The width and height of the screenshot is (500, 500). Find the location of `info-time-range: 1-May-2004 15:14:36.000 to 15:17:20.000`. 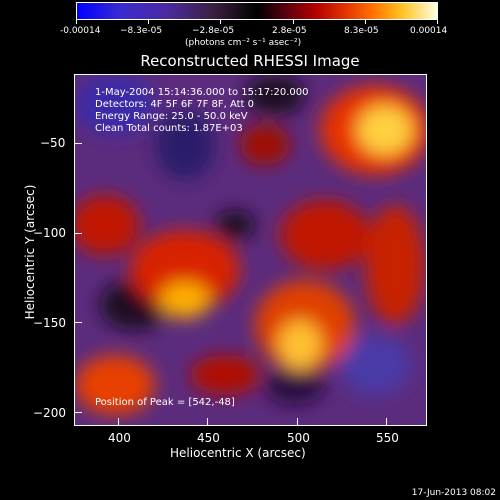

info-time-range: 1-May-2004 15:14:36.000 to 15:17:20.000 is located at coordinates (202, 92).